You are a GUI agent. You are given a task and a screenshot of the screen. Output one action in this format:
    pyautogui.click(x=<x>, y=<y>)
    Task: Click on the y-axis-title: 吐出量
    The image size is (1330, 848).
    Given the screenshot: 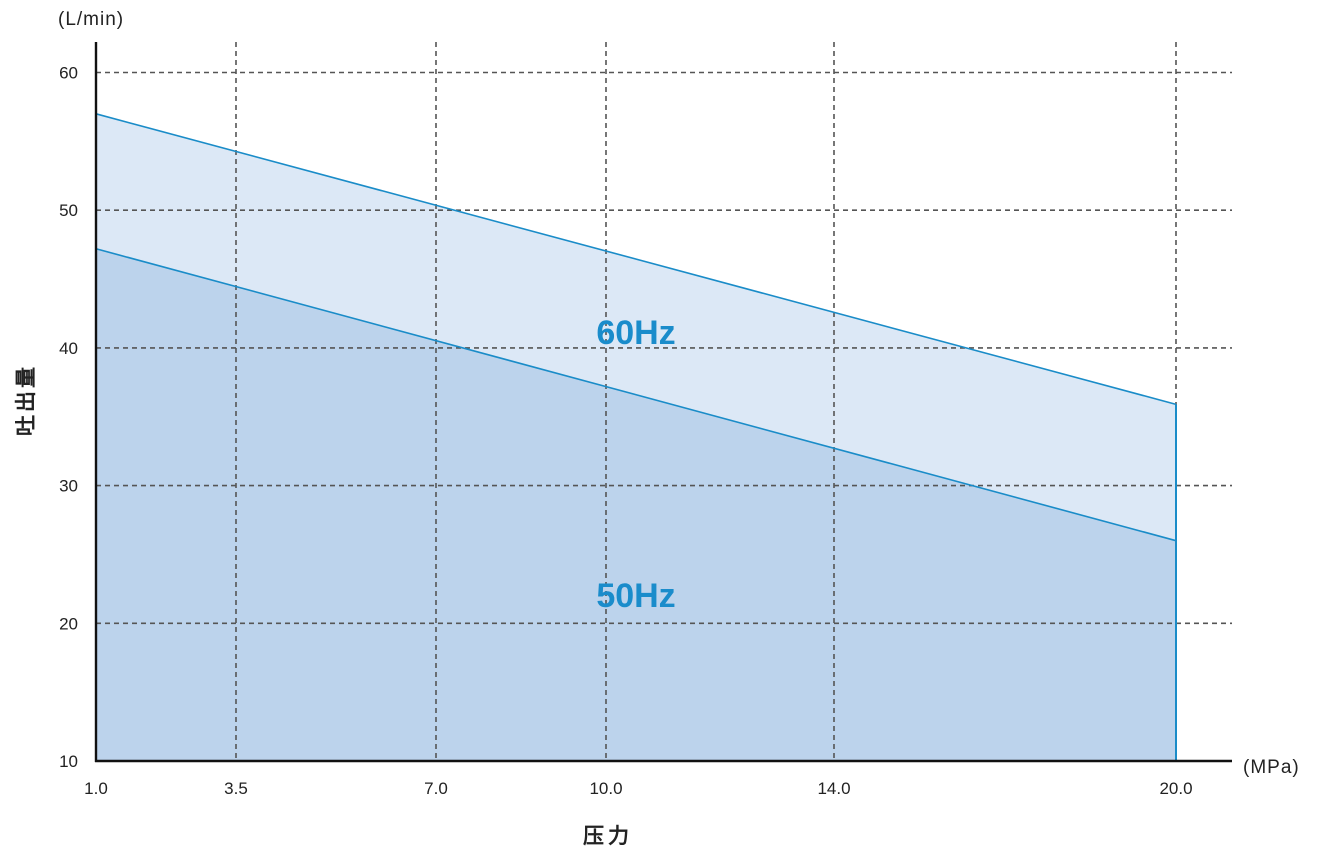 What is the action you would take?
    pyautogui.click(x=26, y=400)
    